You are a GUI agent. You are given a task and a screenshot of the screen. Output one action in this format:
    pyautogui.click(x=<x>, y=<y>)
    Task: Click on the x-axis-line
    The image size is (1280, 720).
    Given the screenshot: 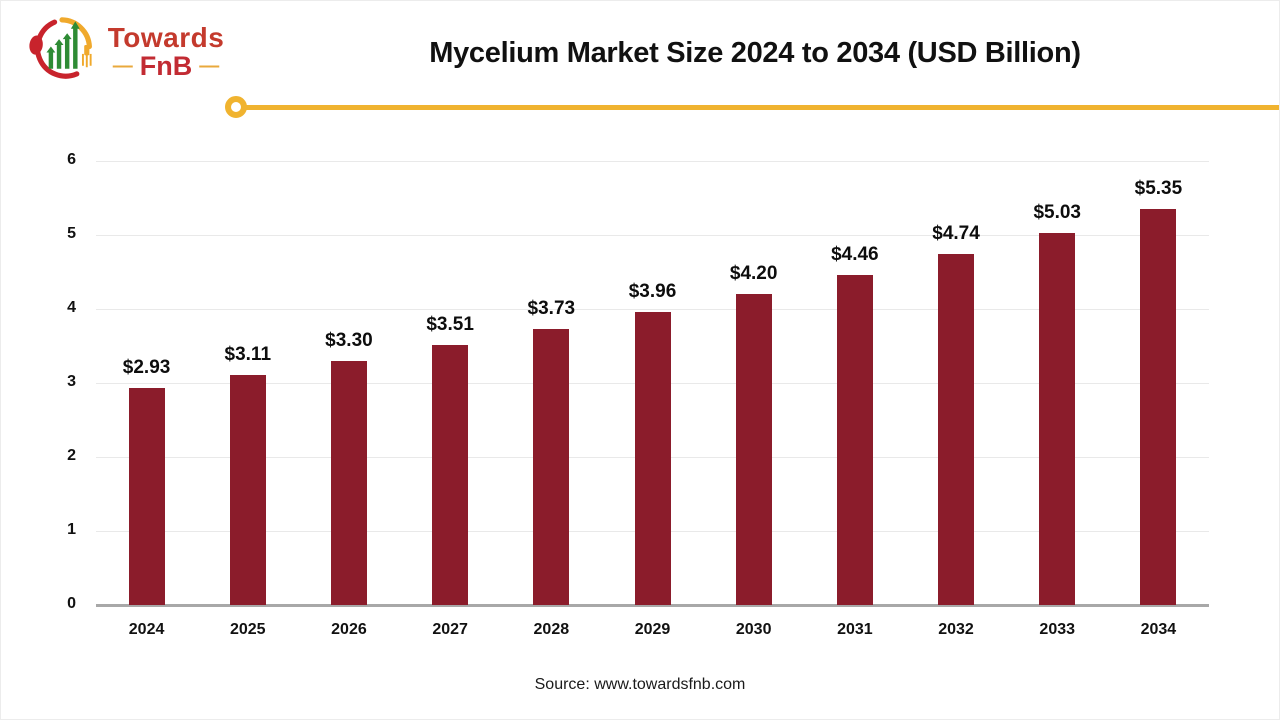 What is the action you would take?
    pyautogui.click(x=652, y=605)
    